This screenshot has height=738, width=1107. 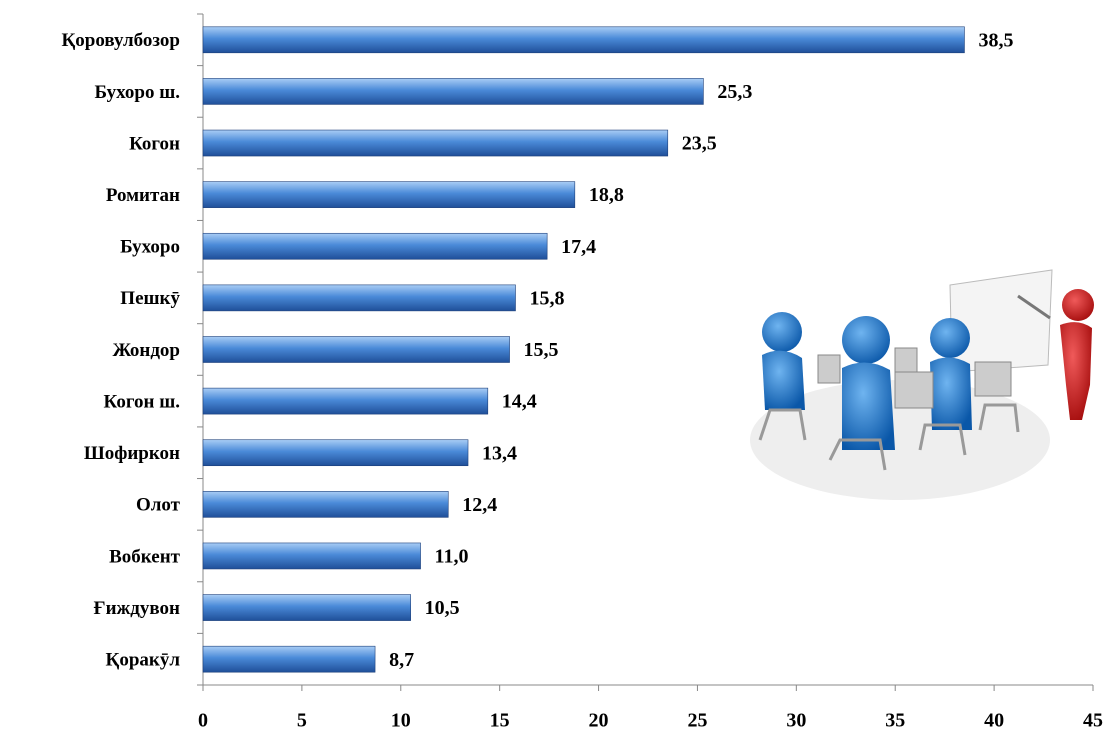 What do you see at coordinates (150, 247) in the screenshot?
I see `y-tick-label: Бухоро` at bounding box center [150, 247].